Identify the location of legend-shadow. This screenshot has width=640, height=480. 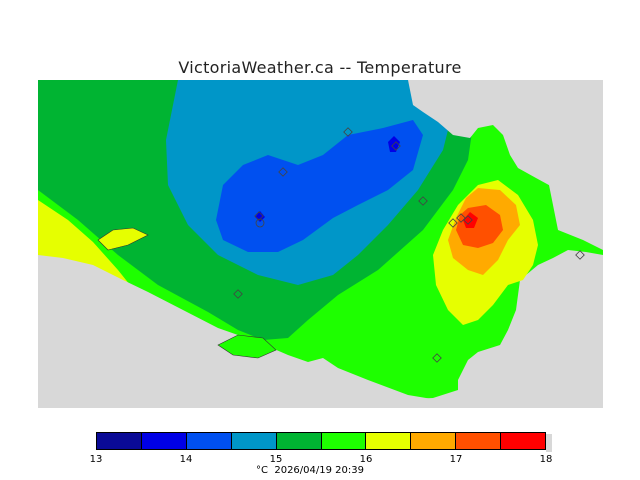
(549, 443).